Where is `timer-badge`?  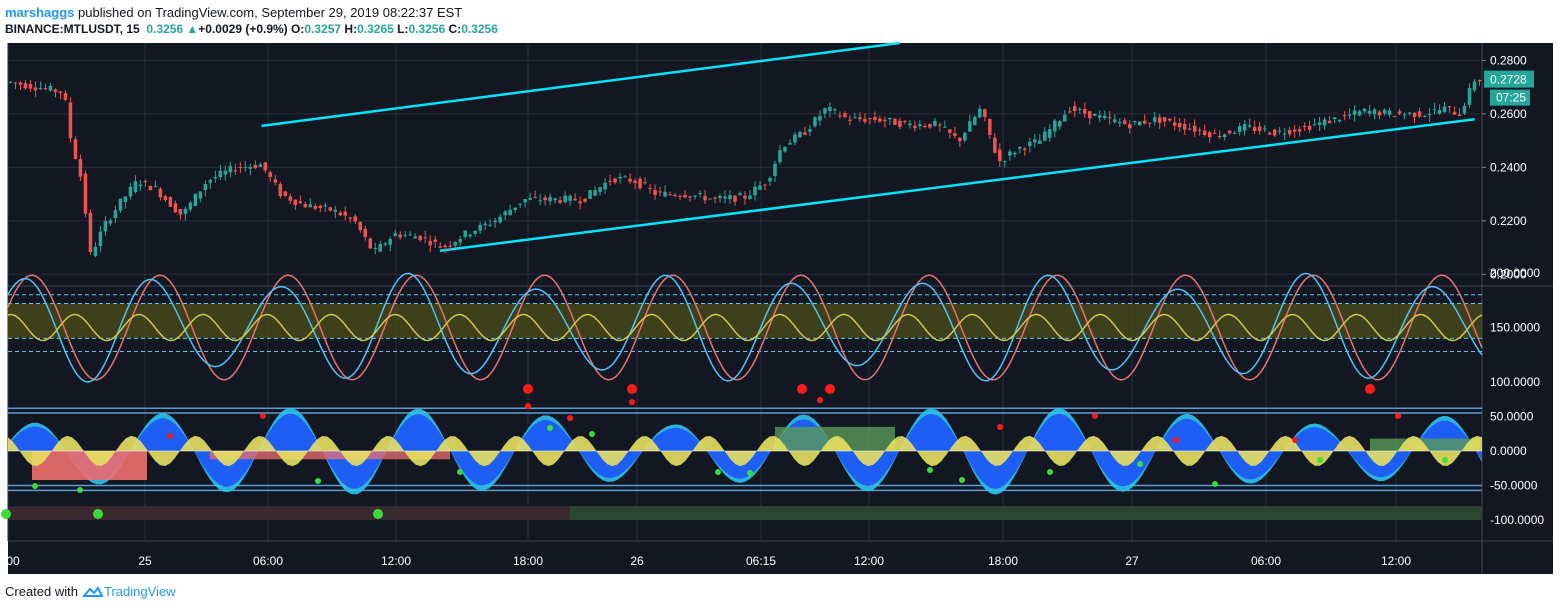
timer-badge is located at coordinates (1510, 97).